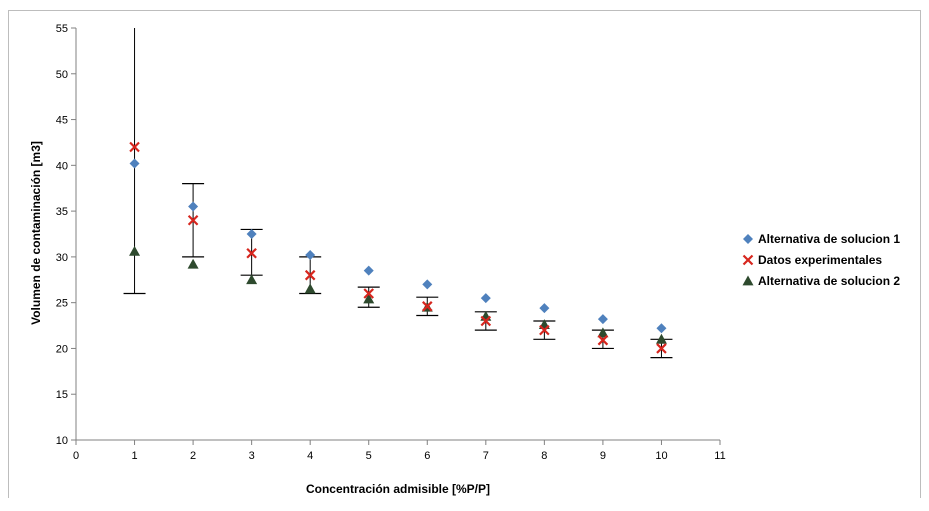 The width and height of the screenshot is (929, 511). What do you see at coordinates (829, 281) in the screenshot?
I see `legend-label: Alternativa de solucion 2` at bounding box center [829, 281].